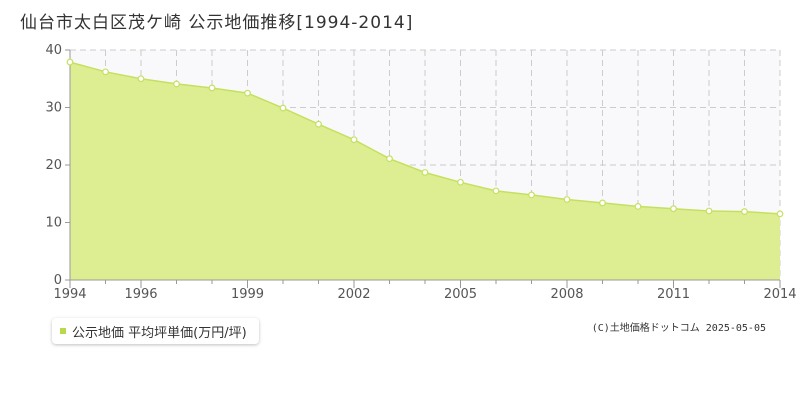  What do you see at coordinates (58, 280) in the screenshot?
I see `y-tick-label: 0` at bounding box center [58, 280].